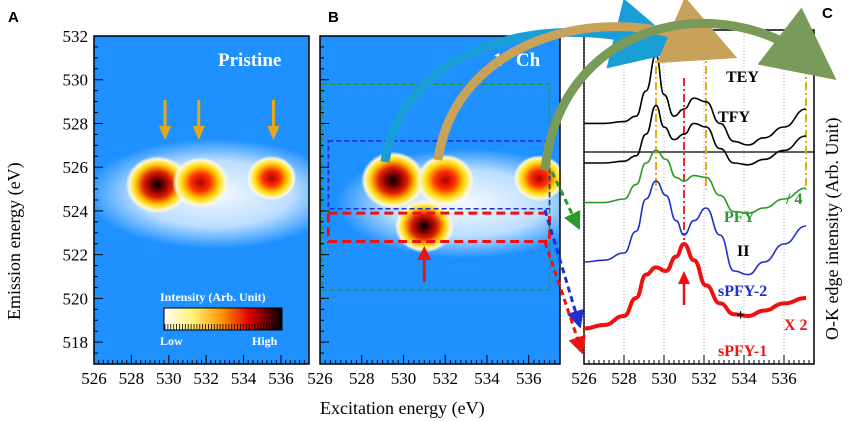 The height and width of the screenshot is (421, 850). What do you see at coordinates (249, 60) in the screenshot?
I see `panel-a-title: Pristine` at bounding box center [249, 60].